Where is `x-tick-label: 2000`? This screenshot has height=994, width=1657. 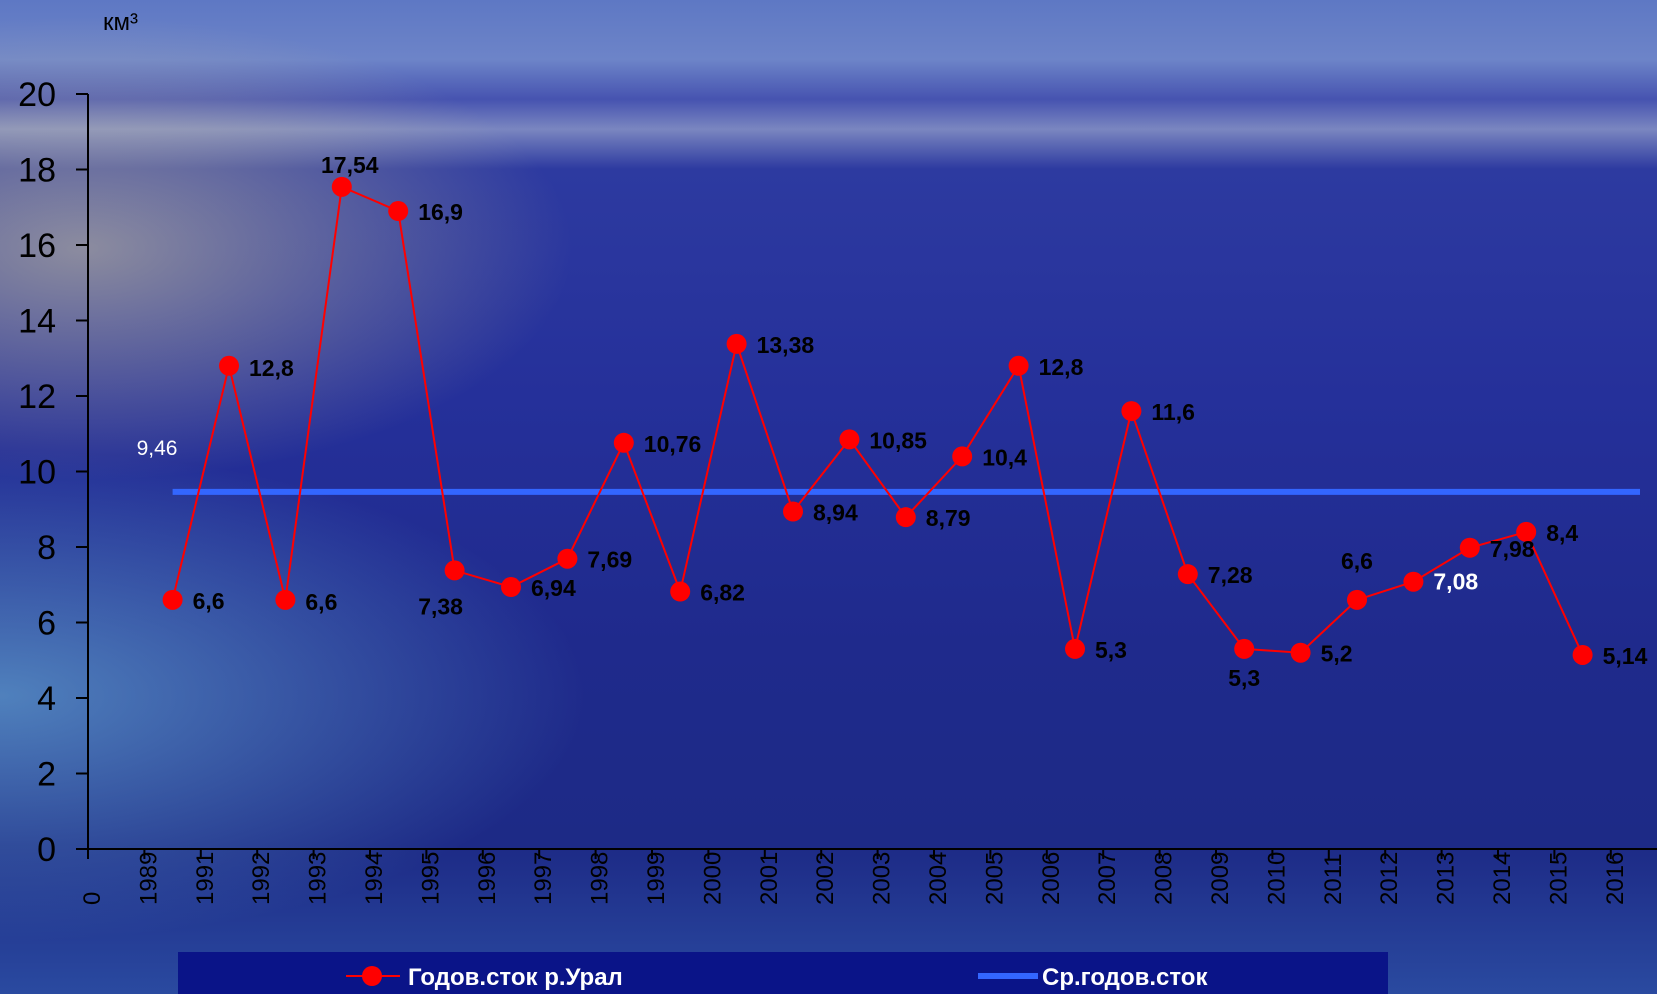 x-tick-label: 2000 is located at coordinates (712, 878).